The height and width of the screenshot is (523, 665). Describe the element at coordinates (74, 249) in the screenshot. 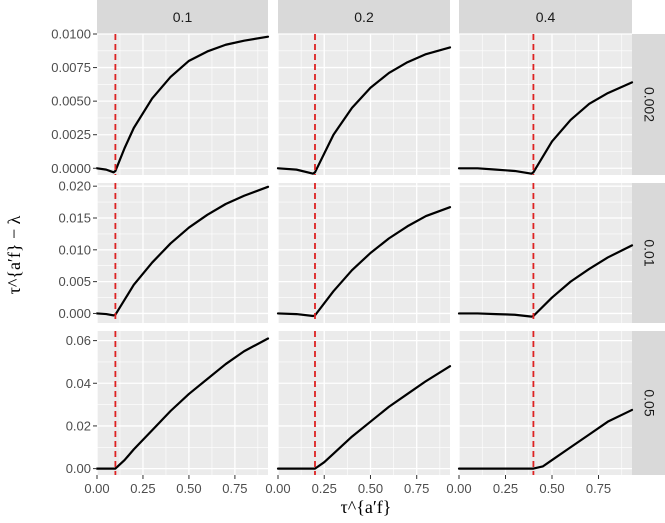

I see `y-tick-label: 0.010` at that location.